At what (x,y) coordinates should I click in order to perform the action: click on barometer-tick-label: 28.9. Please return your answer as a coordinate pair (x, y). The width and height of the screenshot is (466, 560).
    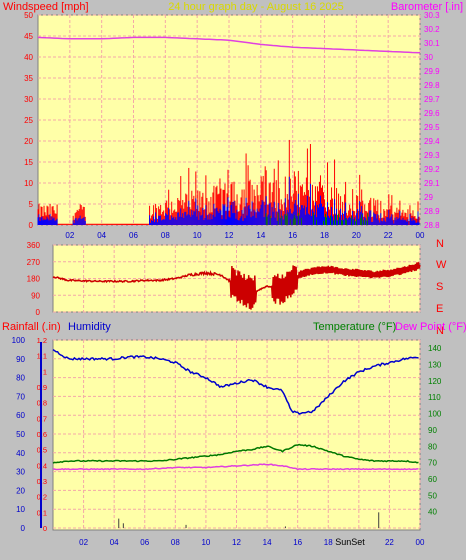
    Looking at the image, I should click on (432, 211).